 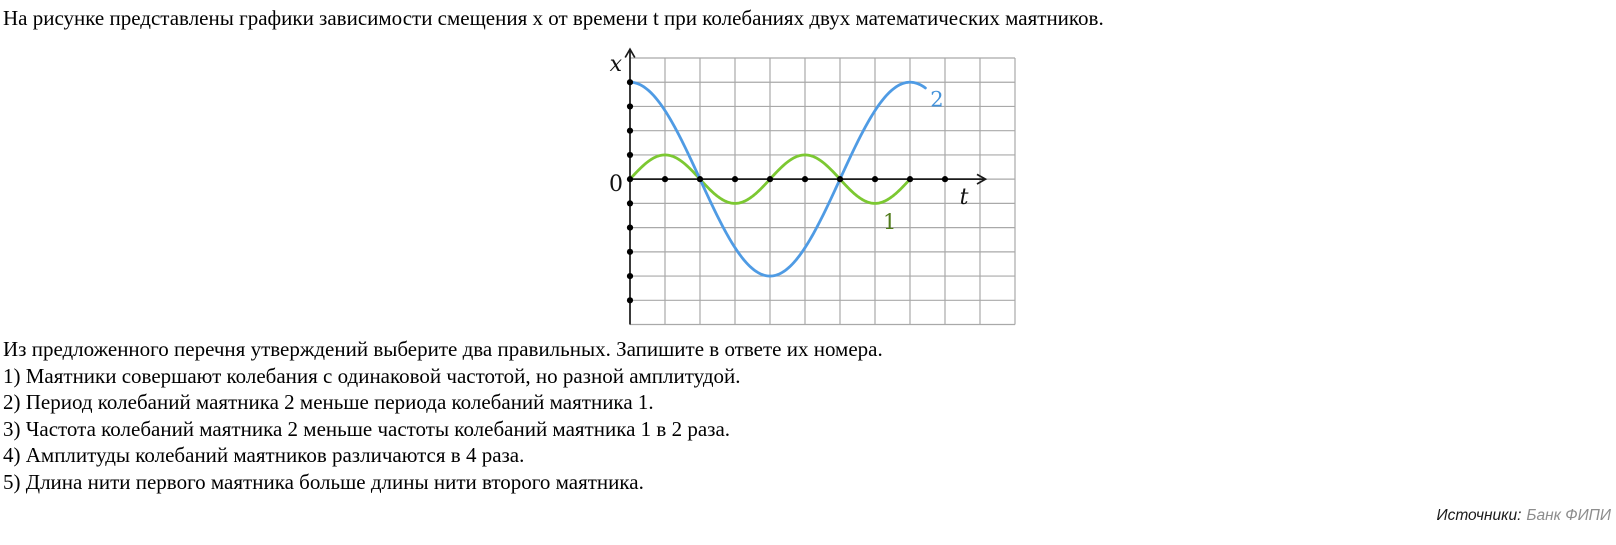 I want to click on t-axis-label: t, so click(x=964, y=197).